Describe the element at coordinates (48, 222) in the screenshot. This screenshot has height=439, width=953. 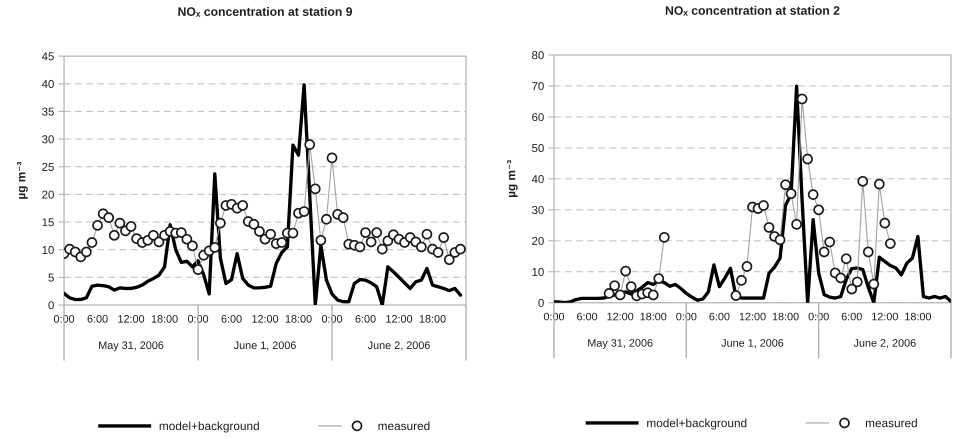
I see `y-tick-label: 15` at that location.